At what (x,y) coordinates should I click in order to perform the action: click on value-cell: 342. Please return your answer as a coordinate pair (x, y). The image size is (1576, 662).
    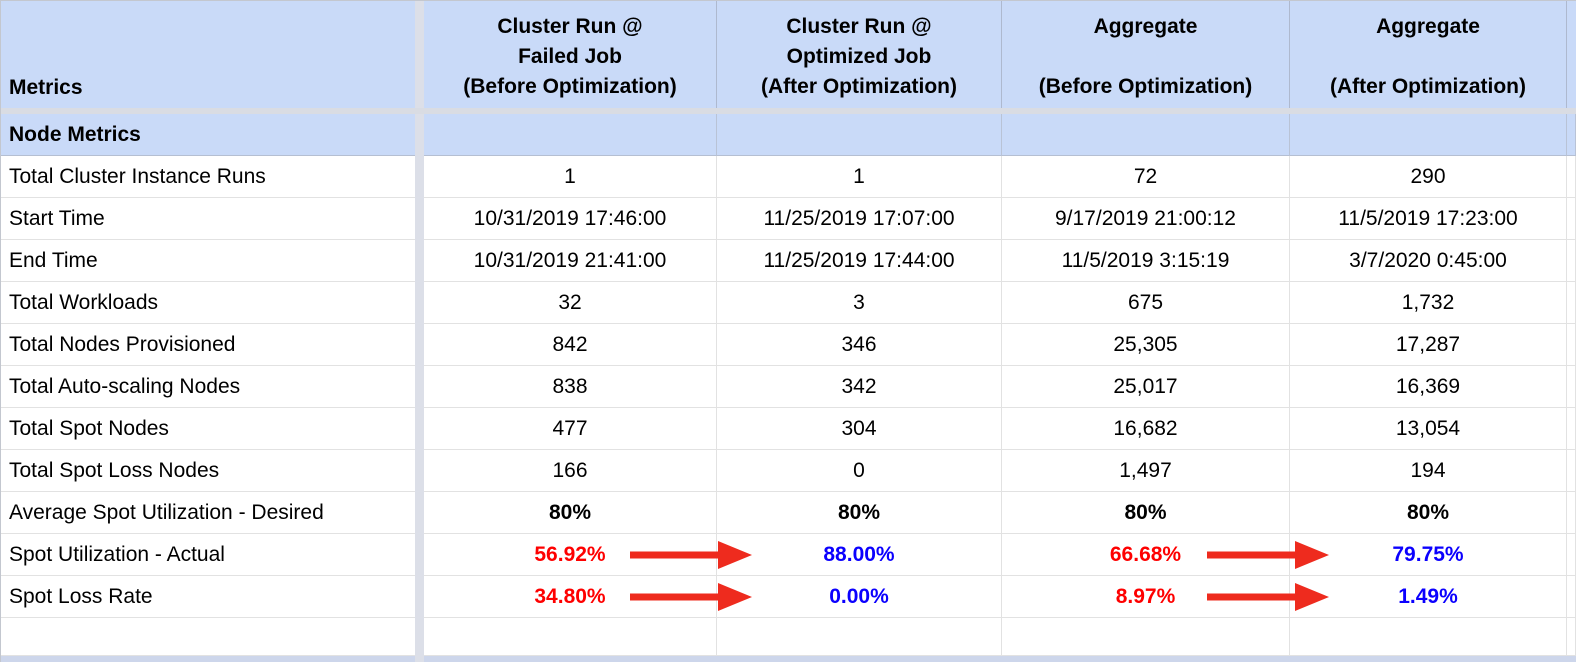
    Looking at the image, I should click on (859, 387).